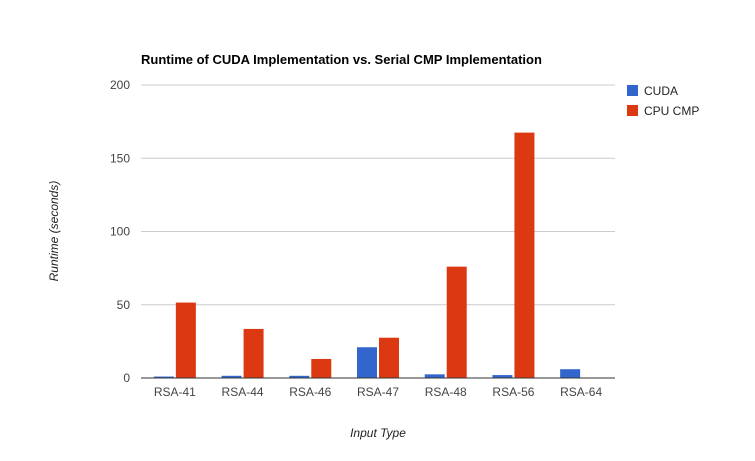  I want to click on x-tick-label: RSA-44, so click(243, 392).